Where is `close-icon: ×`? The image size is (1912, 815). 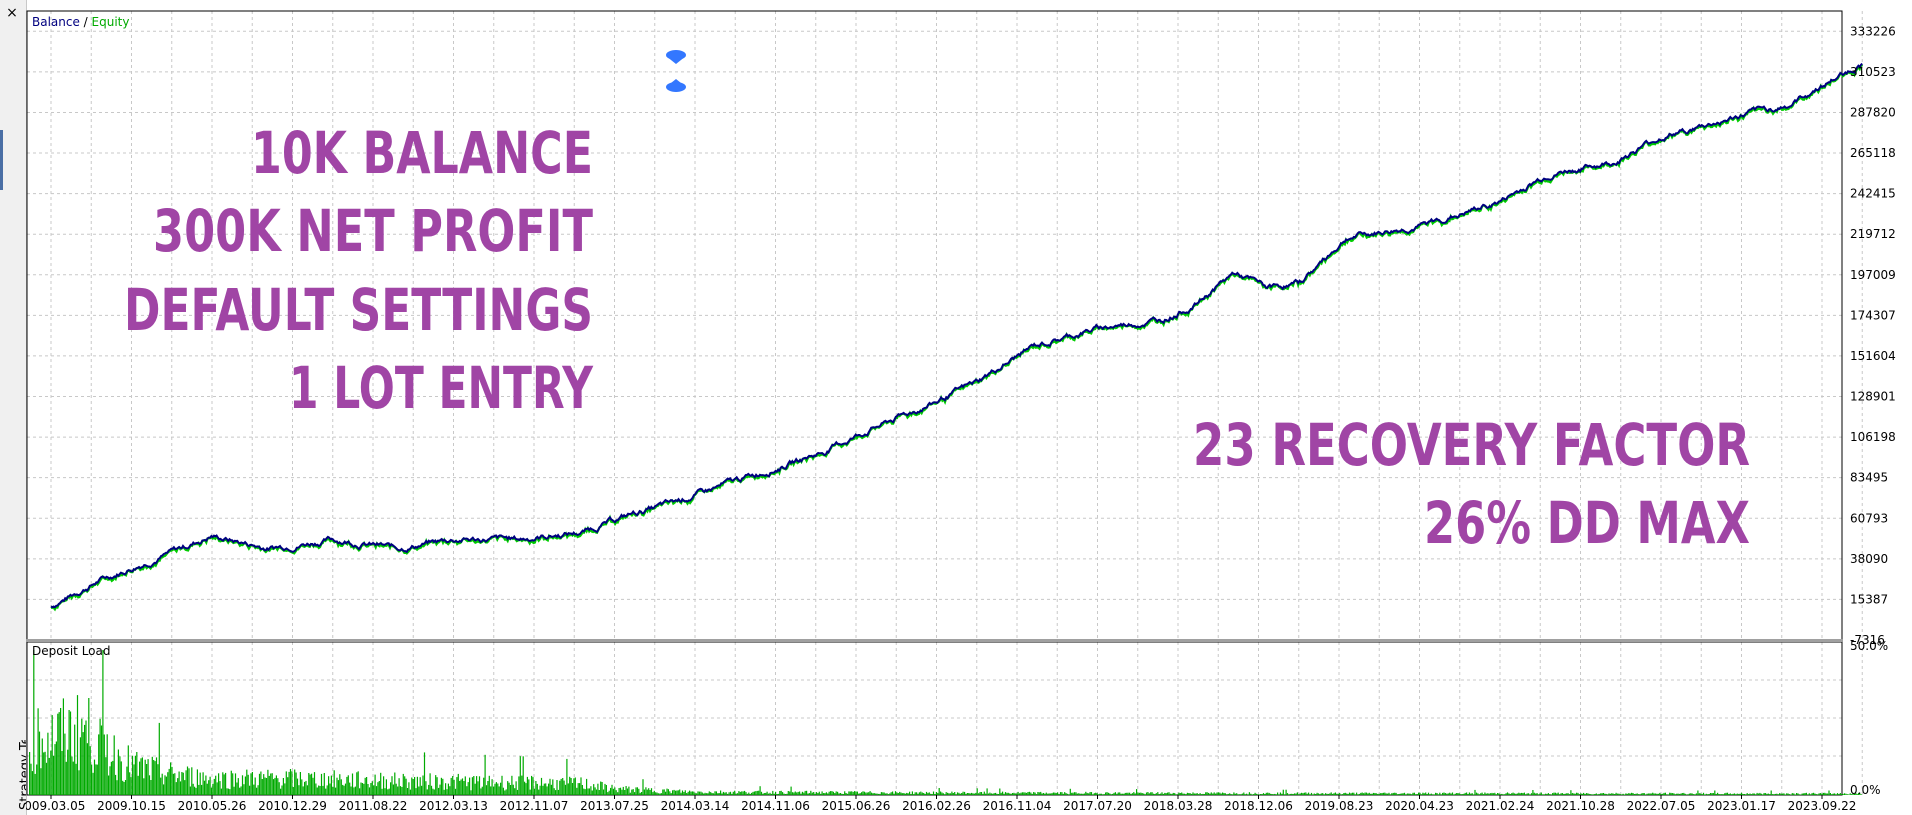 close-icon: × is located at coordinates (12, 13).